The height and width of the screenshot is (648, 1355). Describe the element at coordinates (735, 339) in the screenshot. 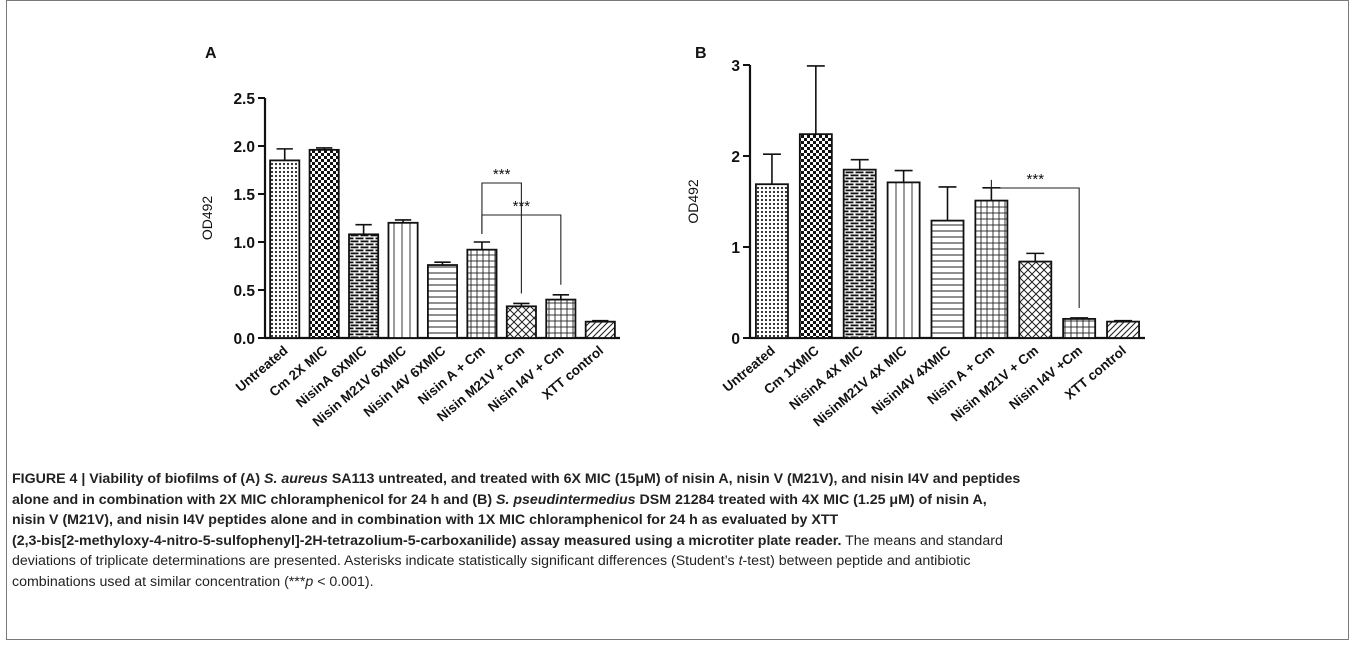

I see `y-tick-label: 0` at that location.